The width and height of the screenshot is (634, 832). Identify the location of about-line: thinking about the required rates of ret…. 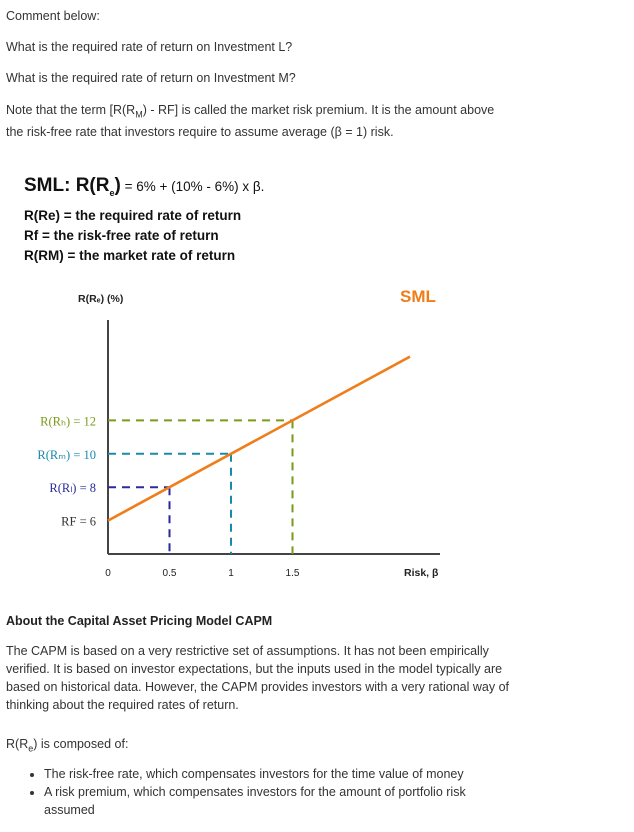
(122, 705).